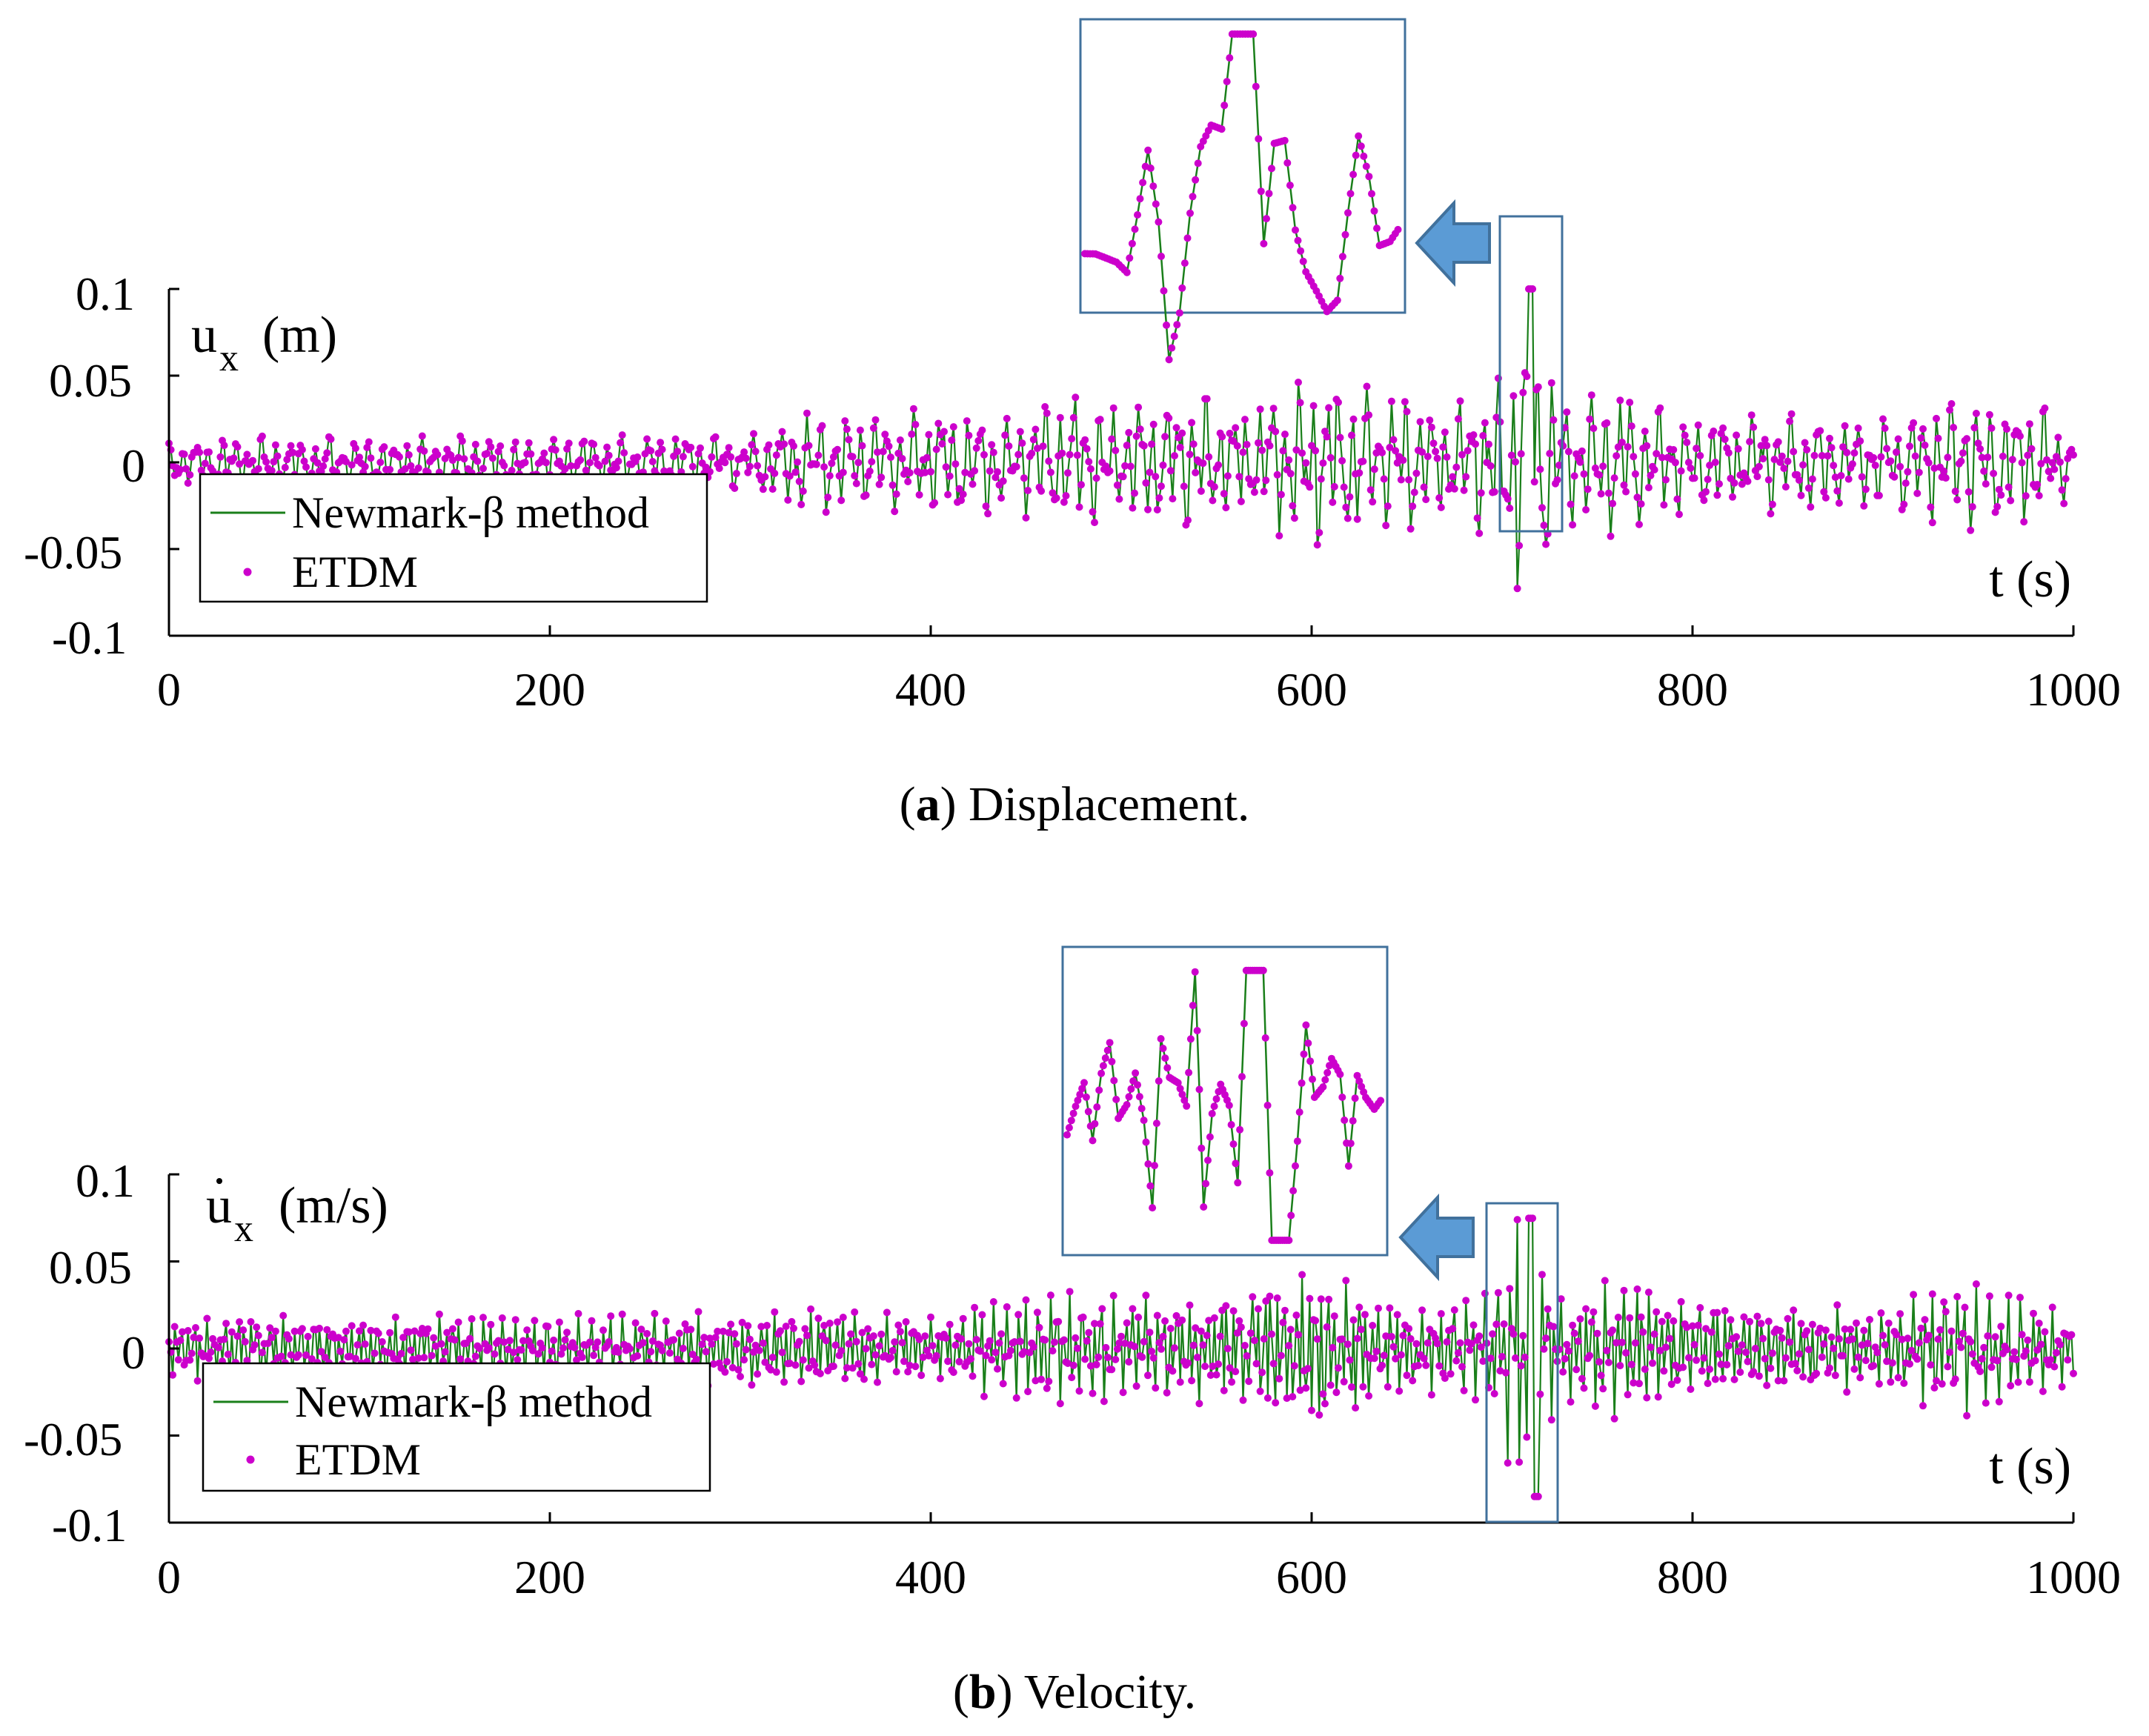  Describe the element at coordinates (133, 465) in the screenshot. I see `y-tick-label: 0` at that location.